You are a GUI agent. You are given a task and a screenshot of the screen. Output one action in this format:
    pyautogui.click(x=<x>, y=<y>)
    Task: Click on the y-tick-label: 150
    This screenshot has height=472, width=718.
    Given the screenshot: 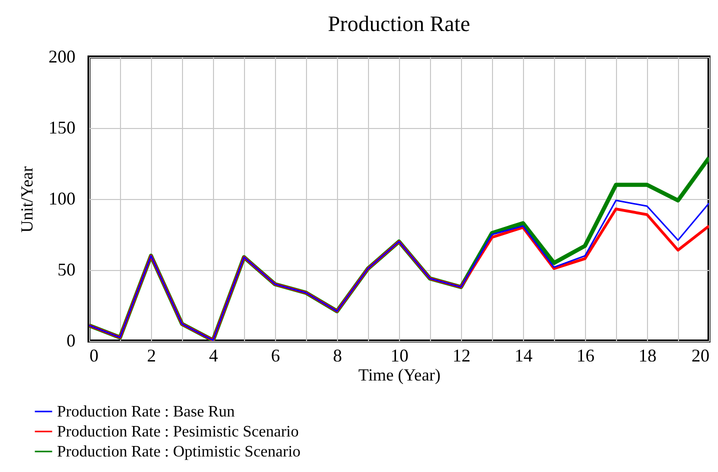 What is the action you would take?
    pyautogui.click(x=62, y=128)
    